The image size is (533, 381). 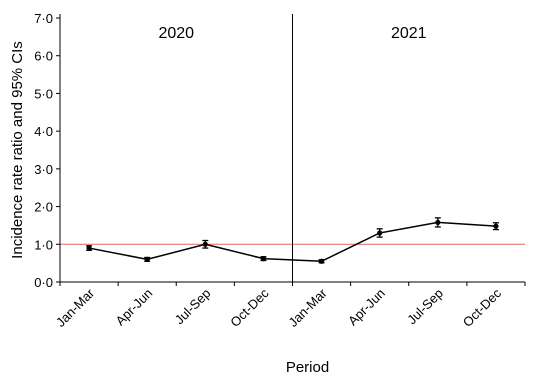 What do you see at coordinates (43, 93) in the screenshot?
I see `y-tick-label: 5·0` at bounding box center [43, 93].